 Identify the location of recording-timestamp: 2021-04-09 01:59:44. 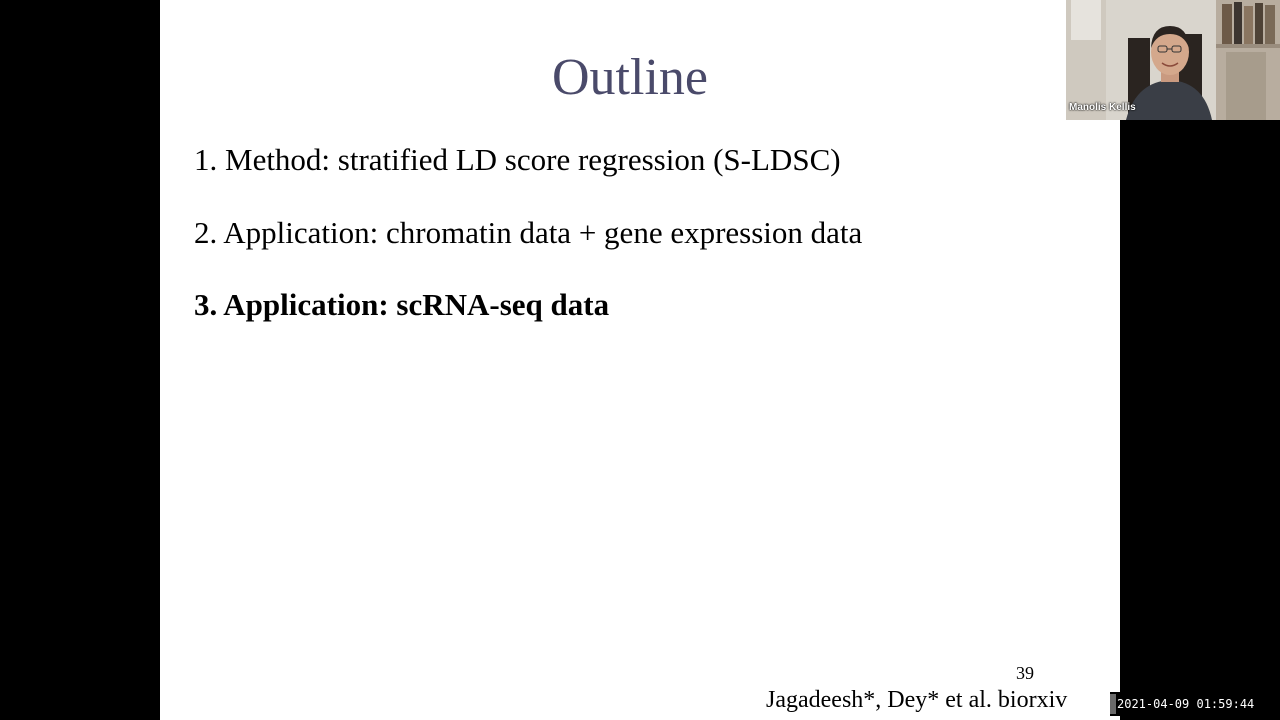
(1186, 704).